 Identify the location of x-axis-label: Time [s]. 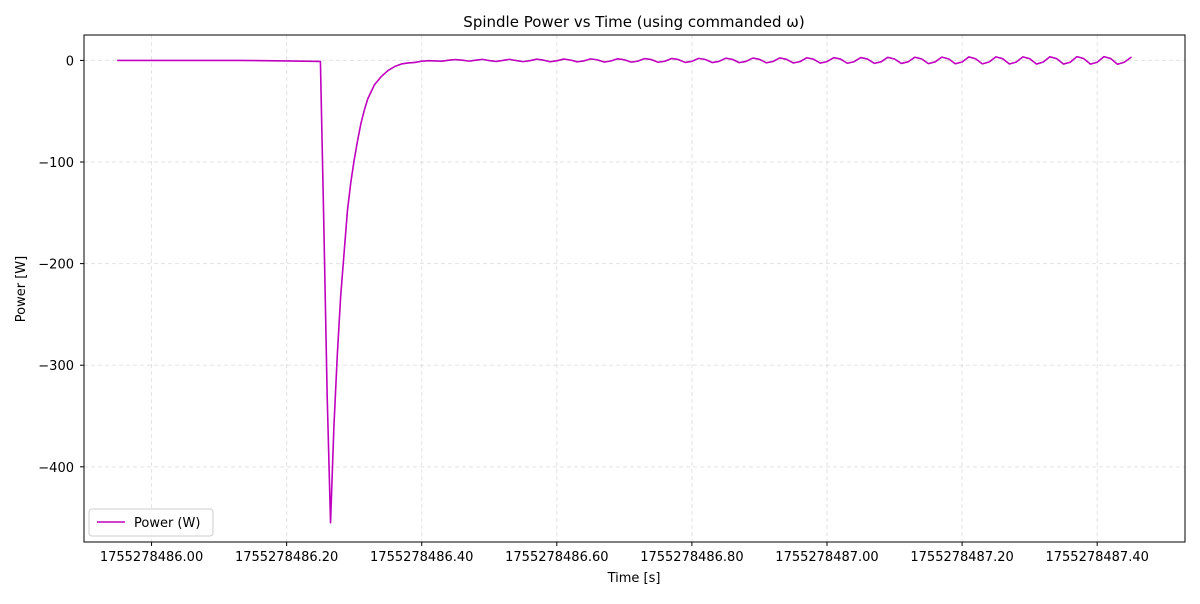
(634, 578).